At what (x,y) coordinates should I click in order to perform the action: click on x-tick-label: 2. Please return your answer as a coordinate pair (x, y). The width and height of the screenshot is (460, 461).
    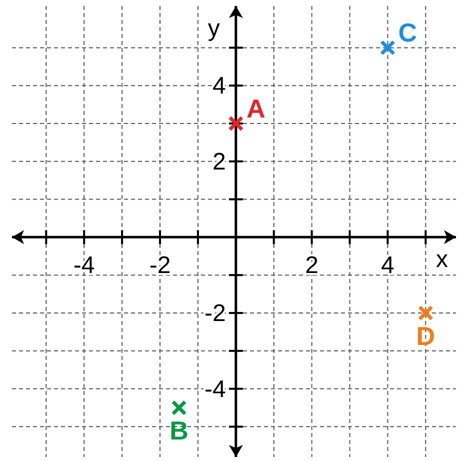
    Looking at the image, I should click on (311, 266).